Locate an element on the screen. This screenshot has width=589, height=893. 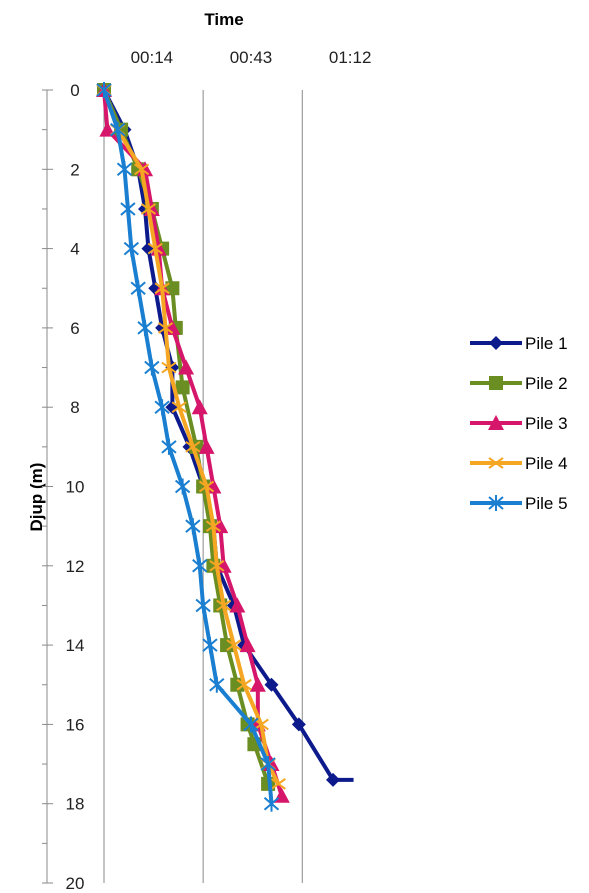
y-tick-label: 0 is located at coordinates (74, 90).